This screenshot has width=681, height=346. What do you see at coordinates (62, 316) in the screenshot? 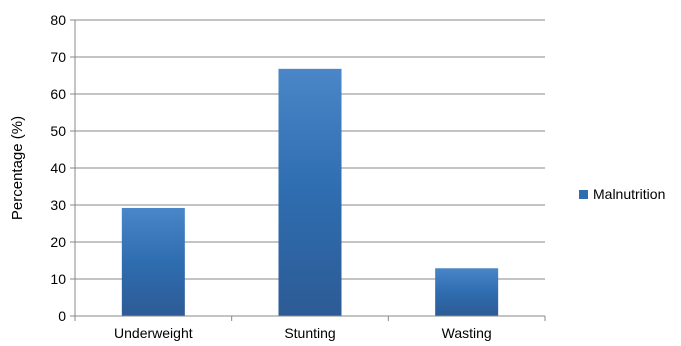
I see `y-tick-label: 0` at bounding box center [62, 316].